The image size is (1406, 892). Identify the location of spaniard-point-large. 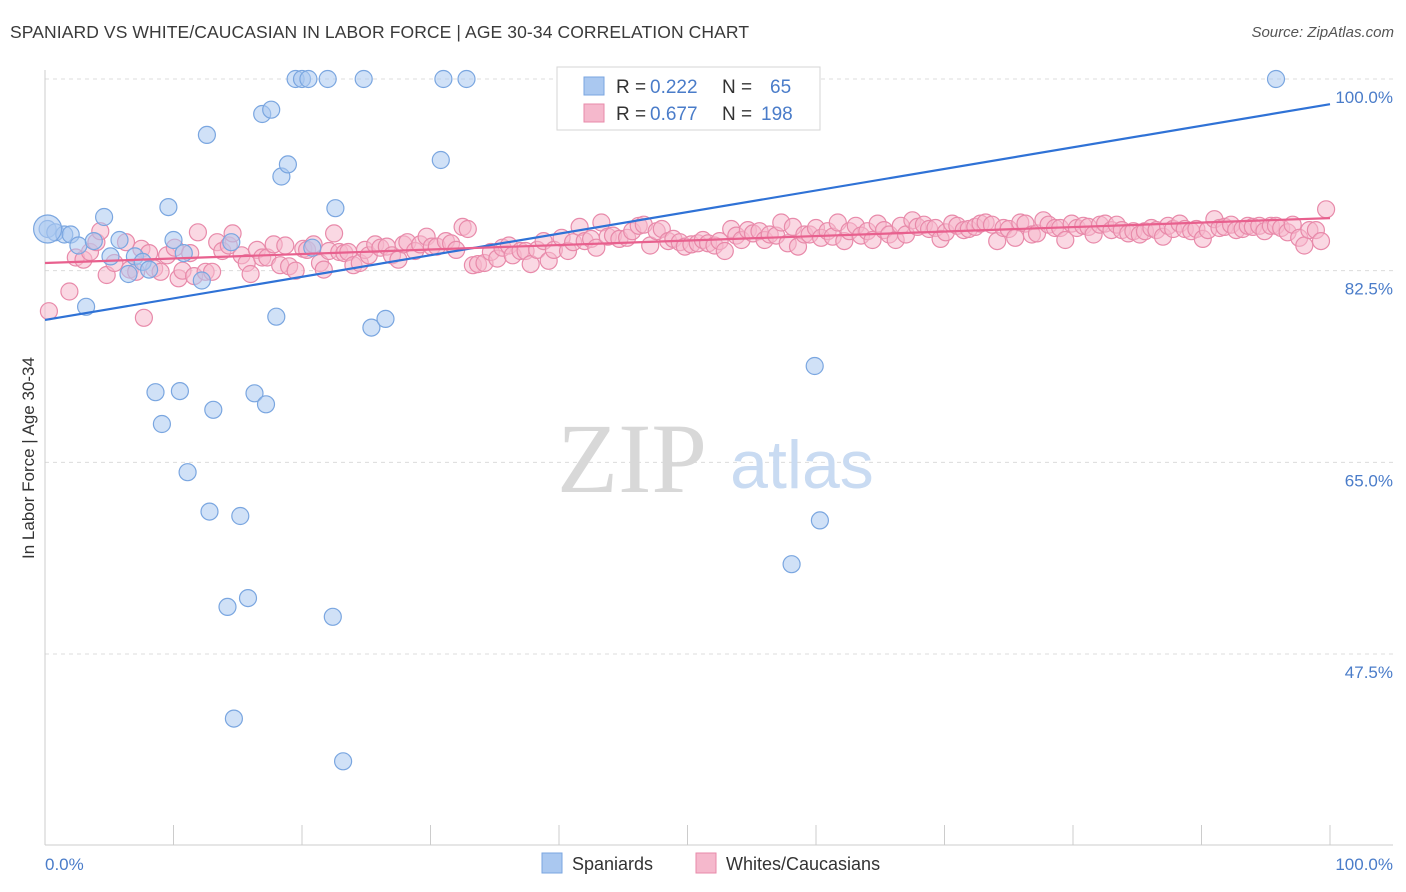
(47, 229).